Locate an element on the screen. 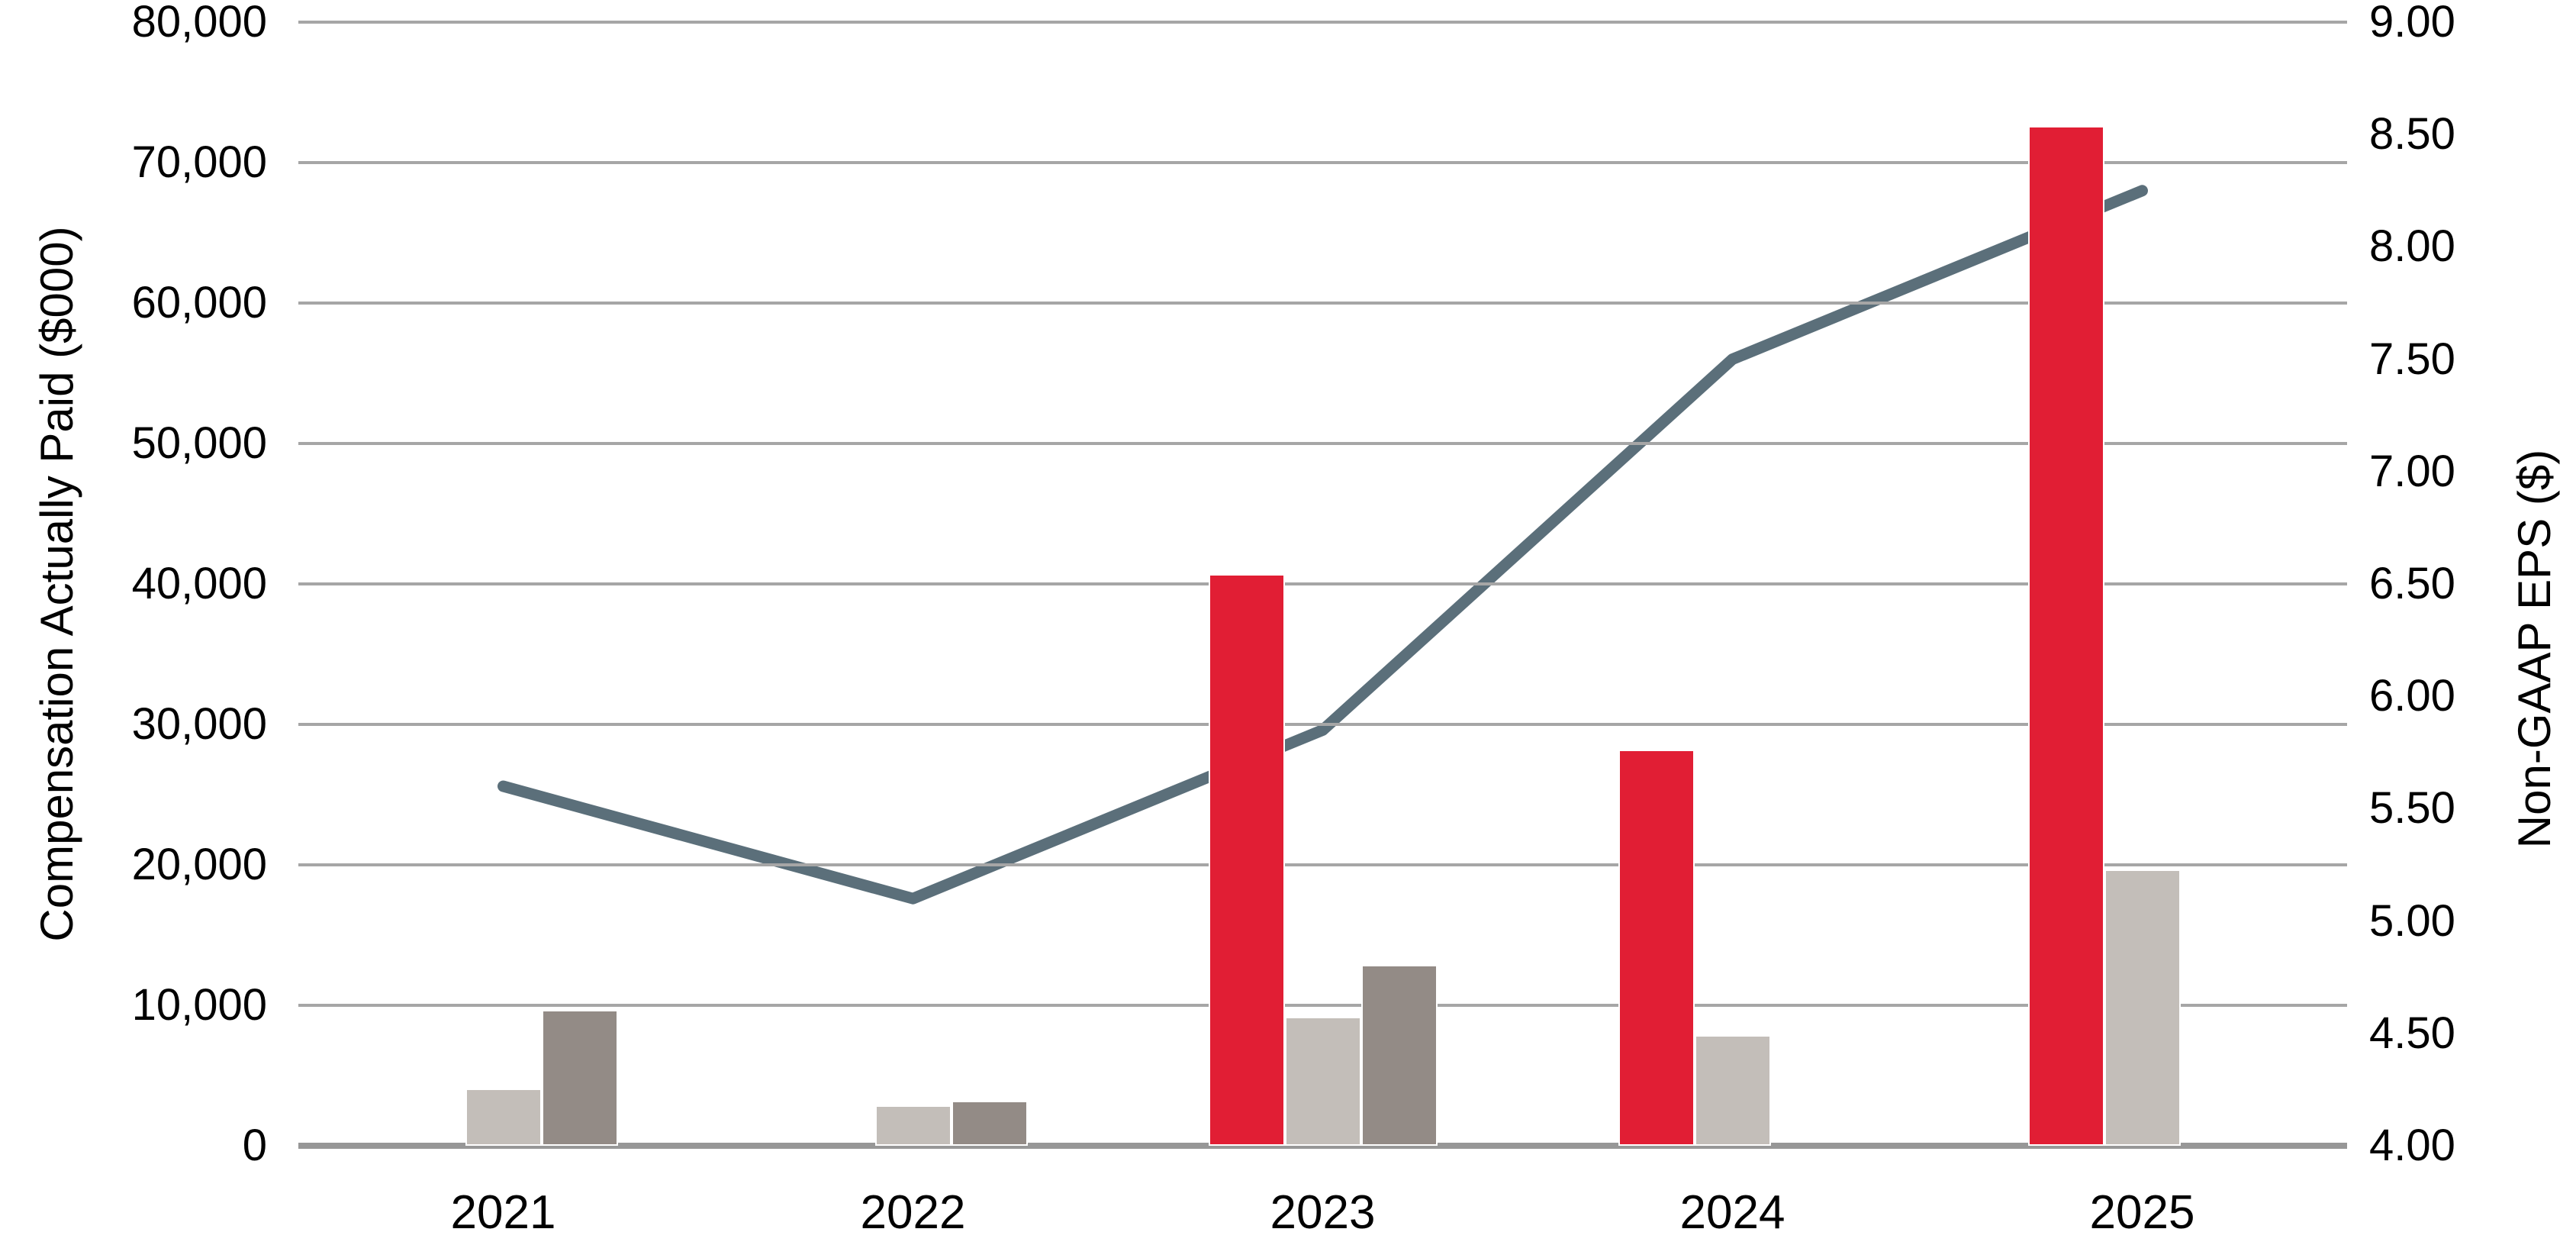 This screenshot has width=2576, height=1245. left-axis-tick-label: 20,000 is located at coordinates (199, 864).